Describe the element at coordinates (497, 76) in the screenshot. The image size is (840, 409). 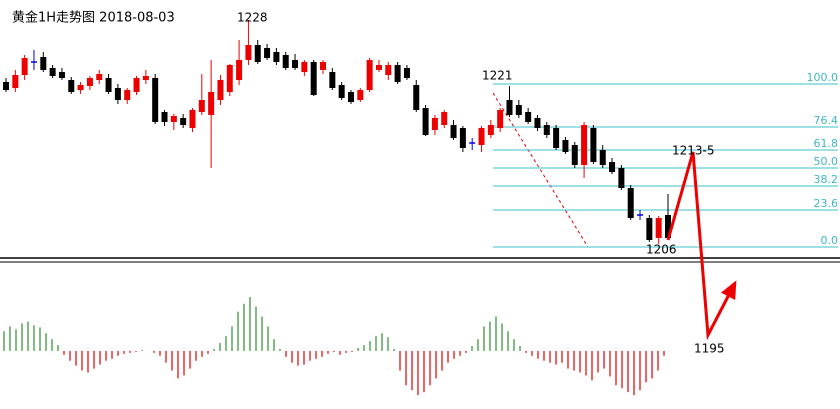
I see `annotation: 1221` at that location.